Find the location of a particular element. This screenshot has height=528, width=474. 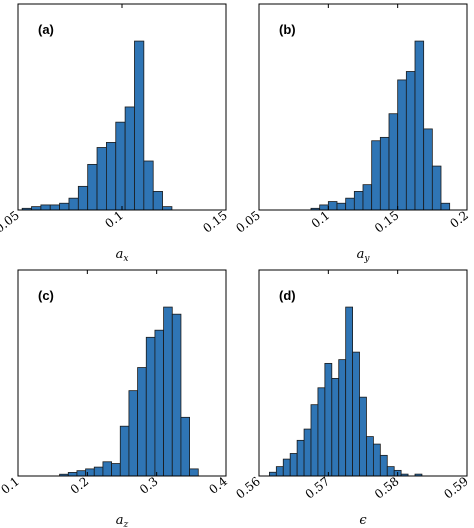

x-axis-label-subscript: x is located at coordinates (125, 259).